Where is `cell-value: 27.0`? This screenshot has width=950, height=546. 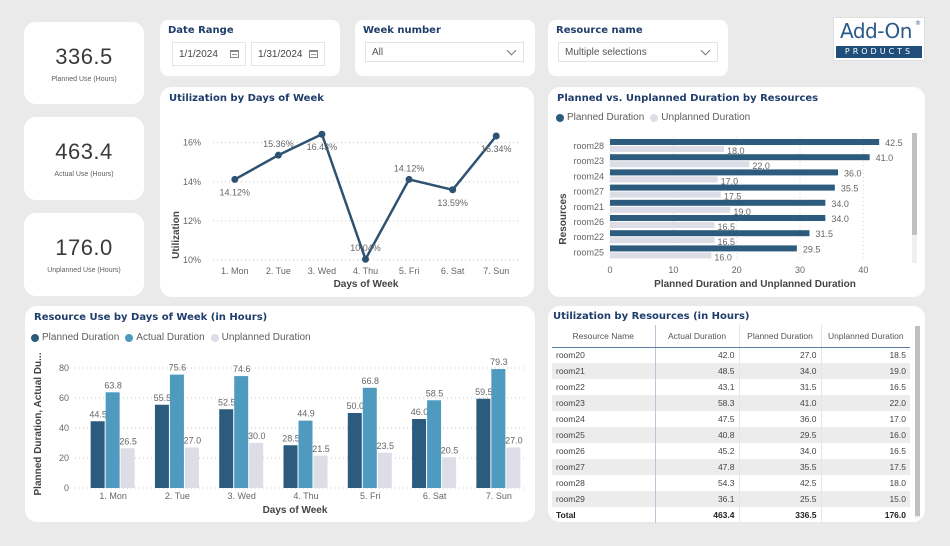
cell-value: 27.0 is located at coordinates (780, 355).